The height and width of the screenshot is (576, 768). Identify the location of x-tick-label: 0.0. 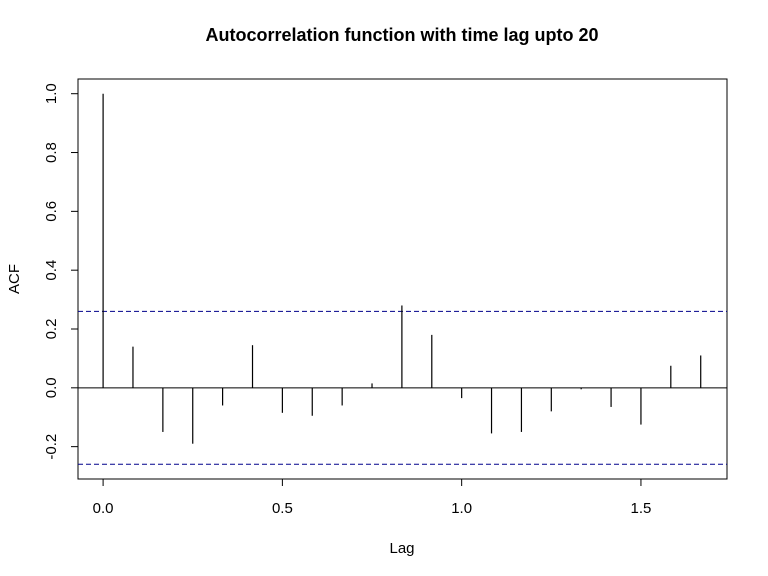
(103, 508).